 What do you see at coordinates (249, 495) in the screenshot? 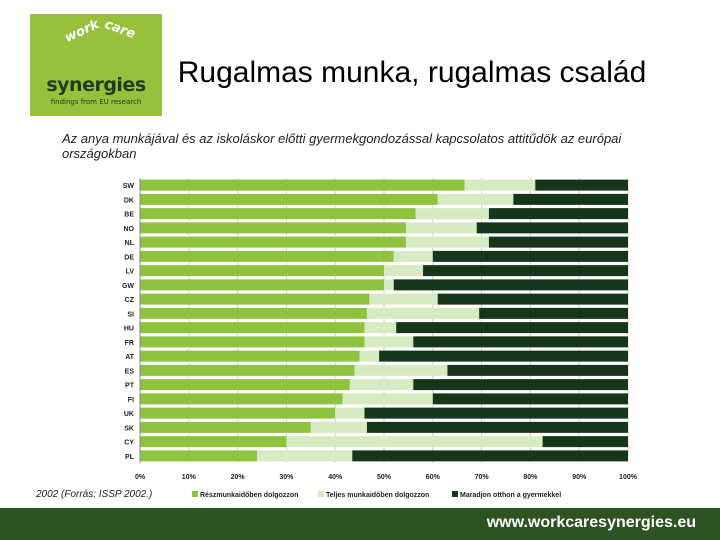
I see `legend-label: Részmunkaidőben dolgozzon` at bounding box center [249, 495].